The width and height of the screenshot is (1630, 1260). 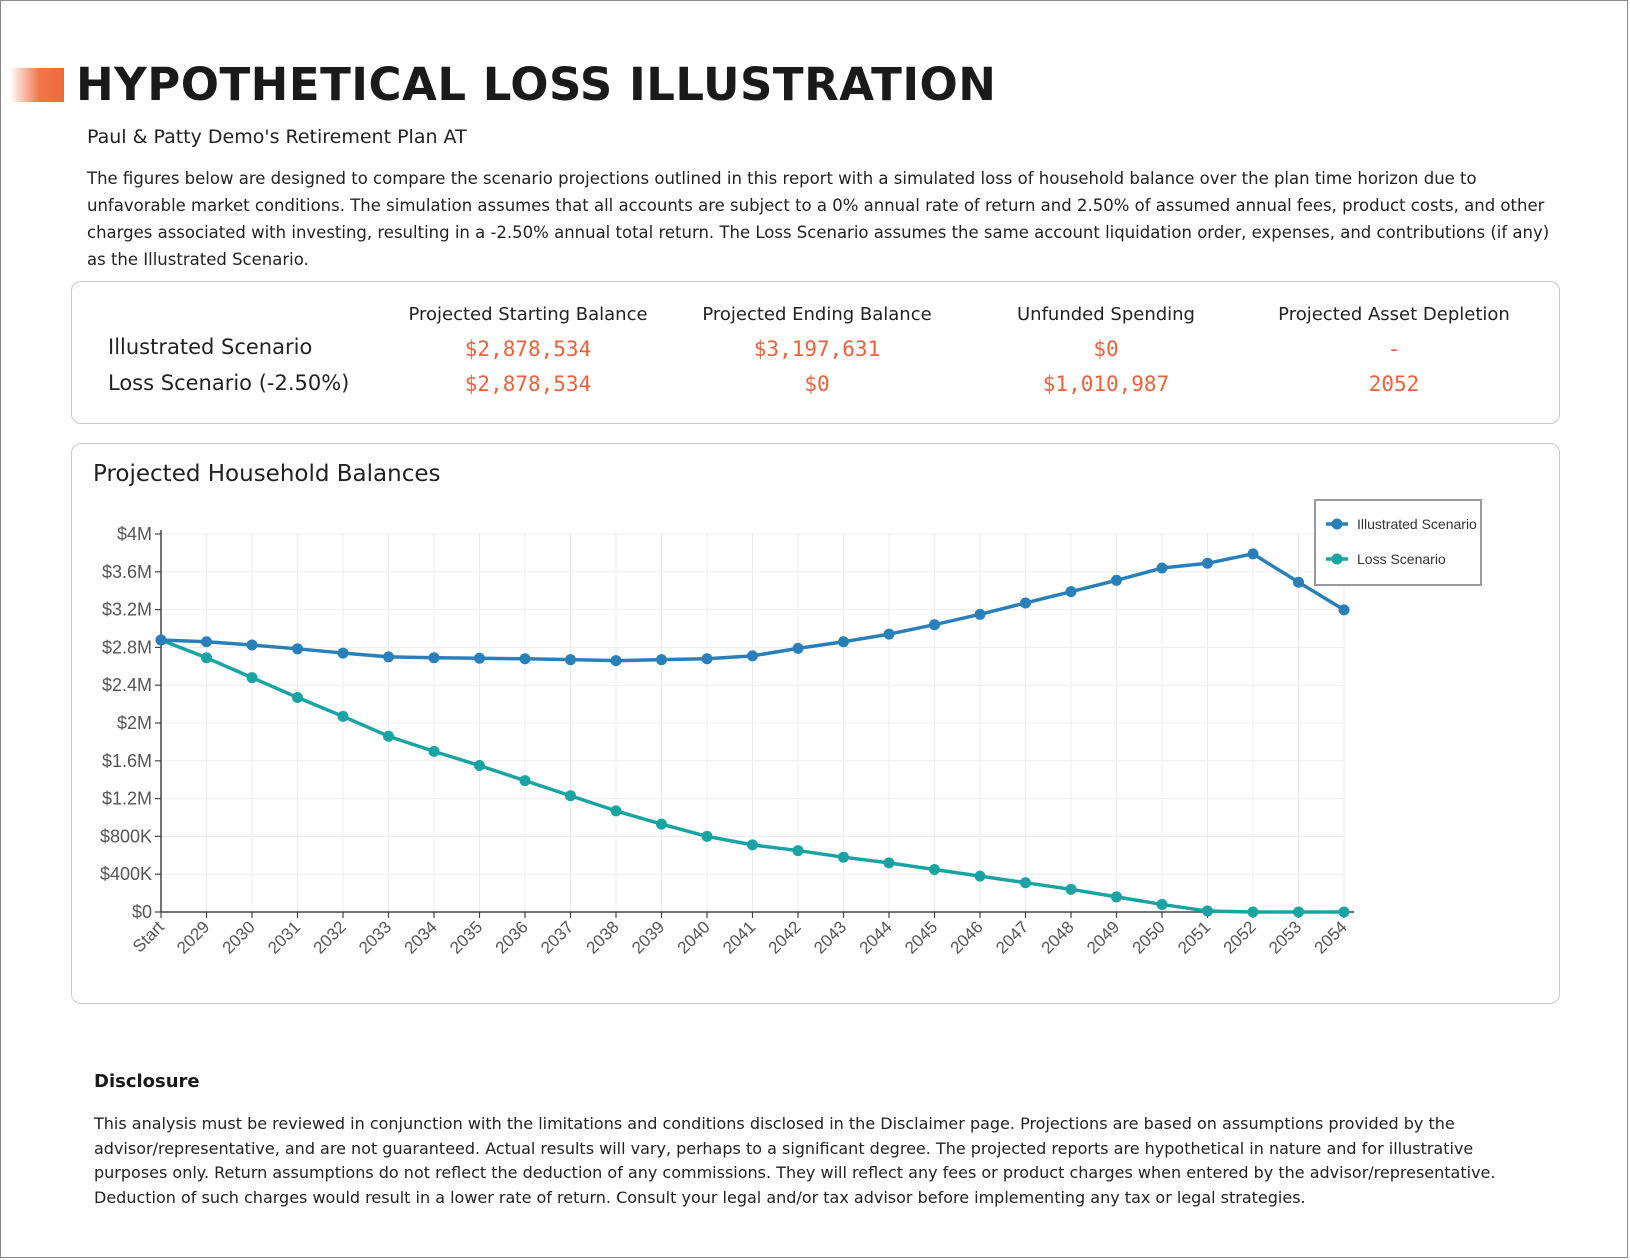 I want to click on x-tick-label: 2031, so click(x=284, y=937).